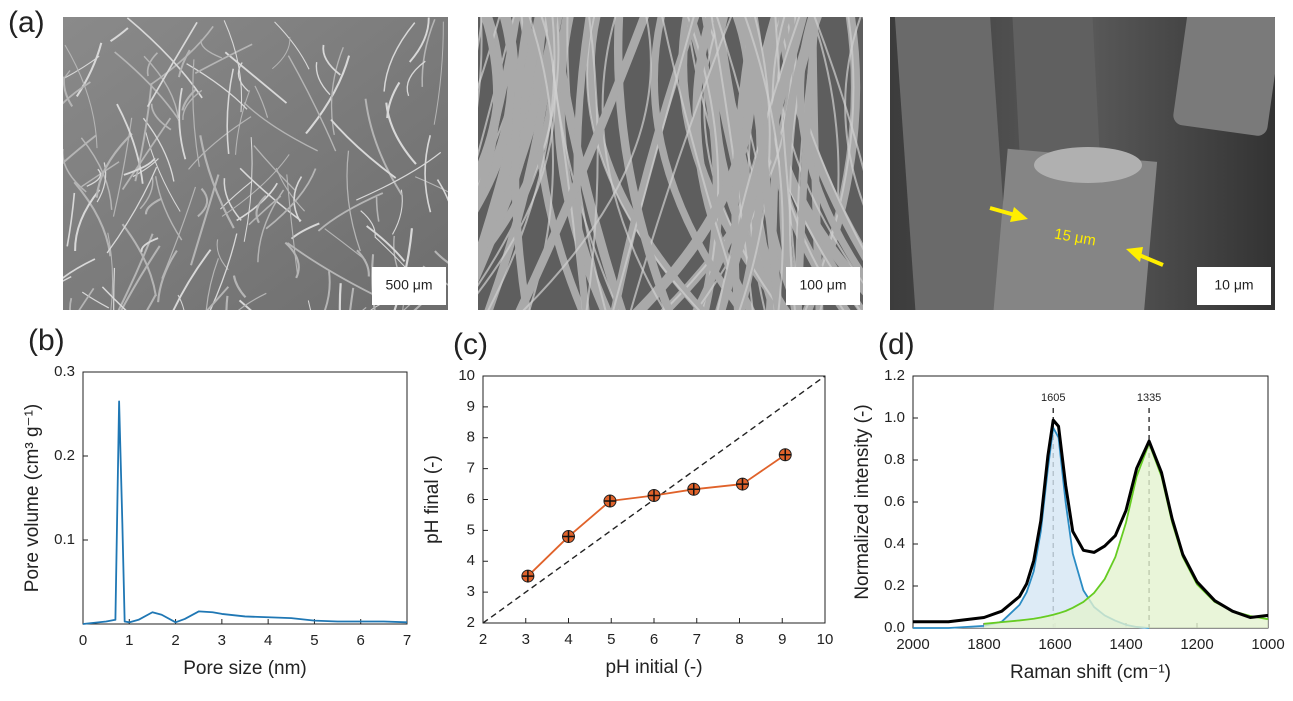  I want to click on x-tick-label: 6, so click(654, 639).